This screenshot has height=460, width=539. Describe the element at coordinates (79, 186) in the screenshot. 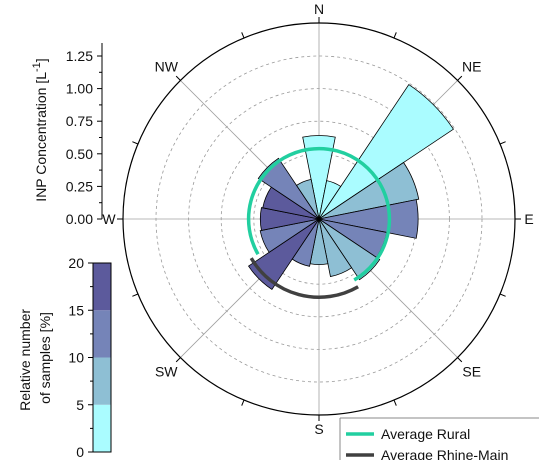

I see `radial-tick-label: 0.25` at that location.